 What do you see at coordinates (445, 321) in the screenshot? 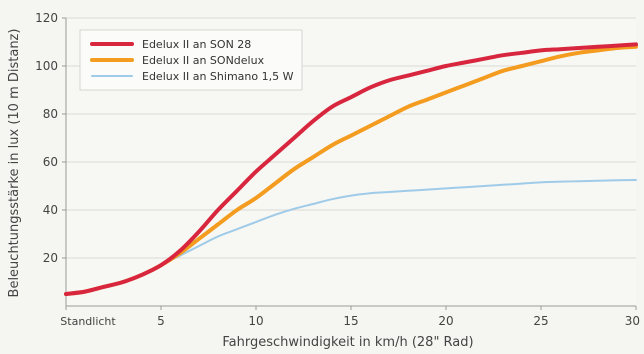
I see `x-tick-label: 20` at bounding box center [445, 321].